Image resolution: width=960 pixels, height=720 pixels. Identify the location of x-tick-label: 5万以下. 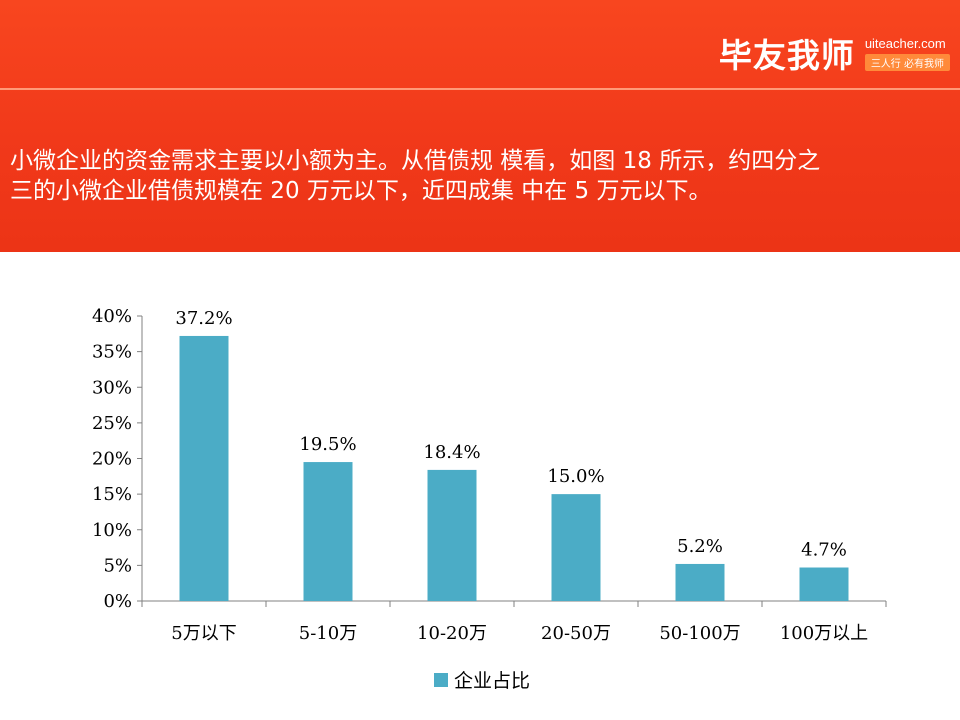
(203, 633).